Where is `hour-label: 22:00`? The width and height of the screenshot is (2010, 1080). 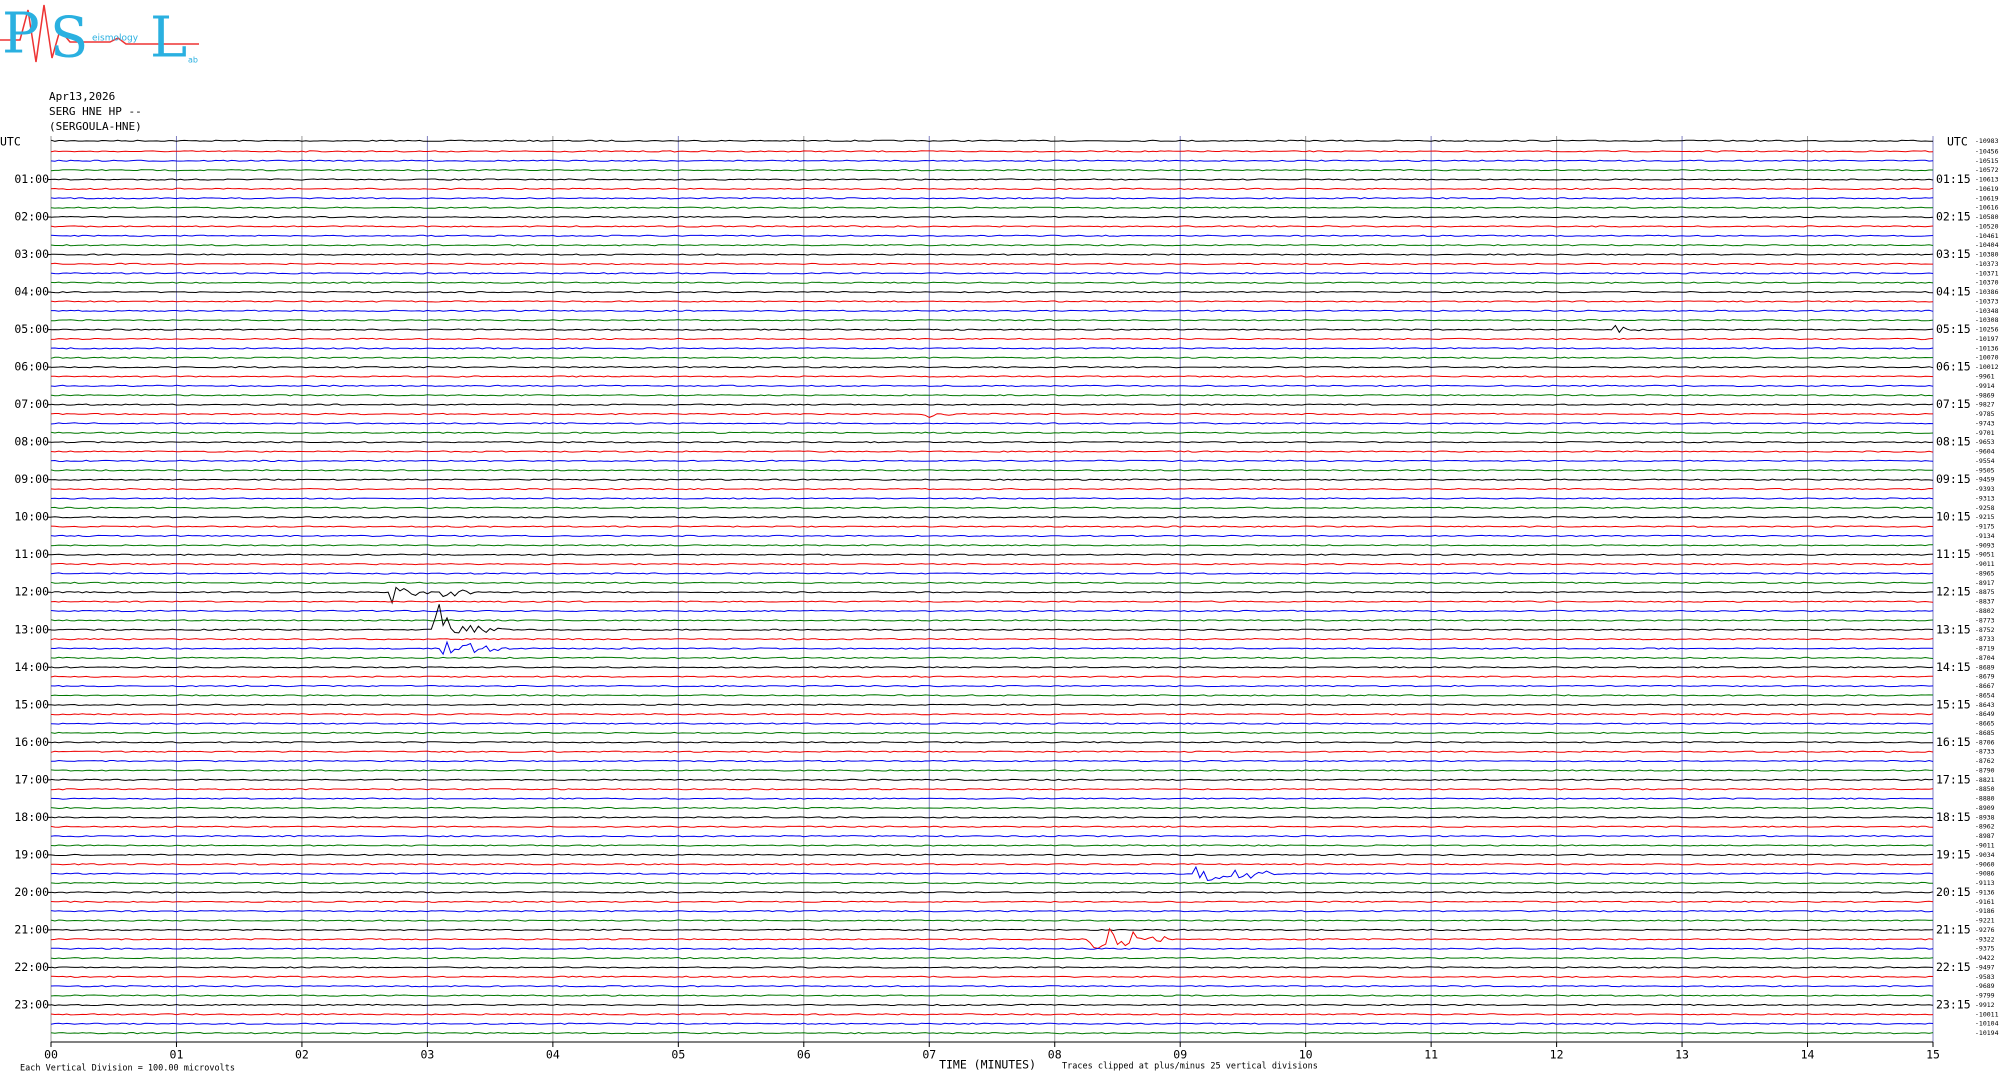 hour-label: 22:00 is located at coordinates (31, 967).